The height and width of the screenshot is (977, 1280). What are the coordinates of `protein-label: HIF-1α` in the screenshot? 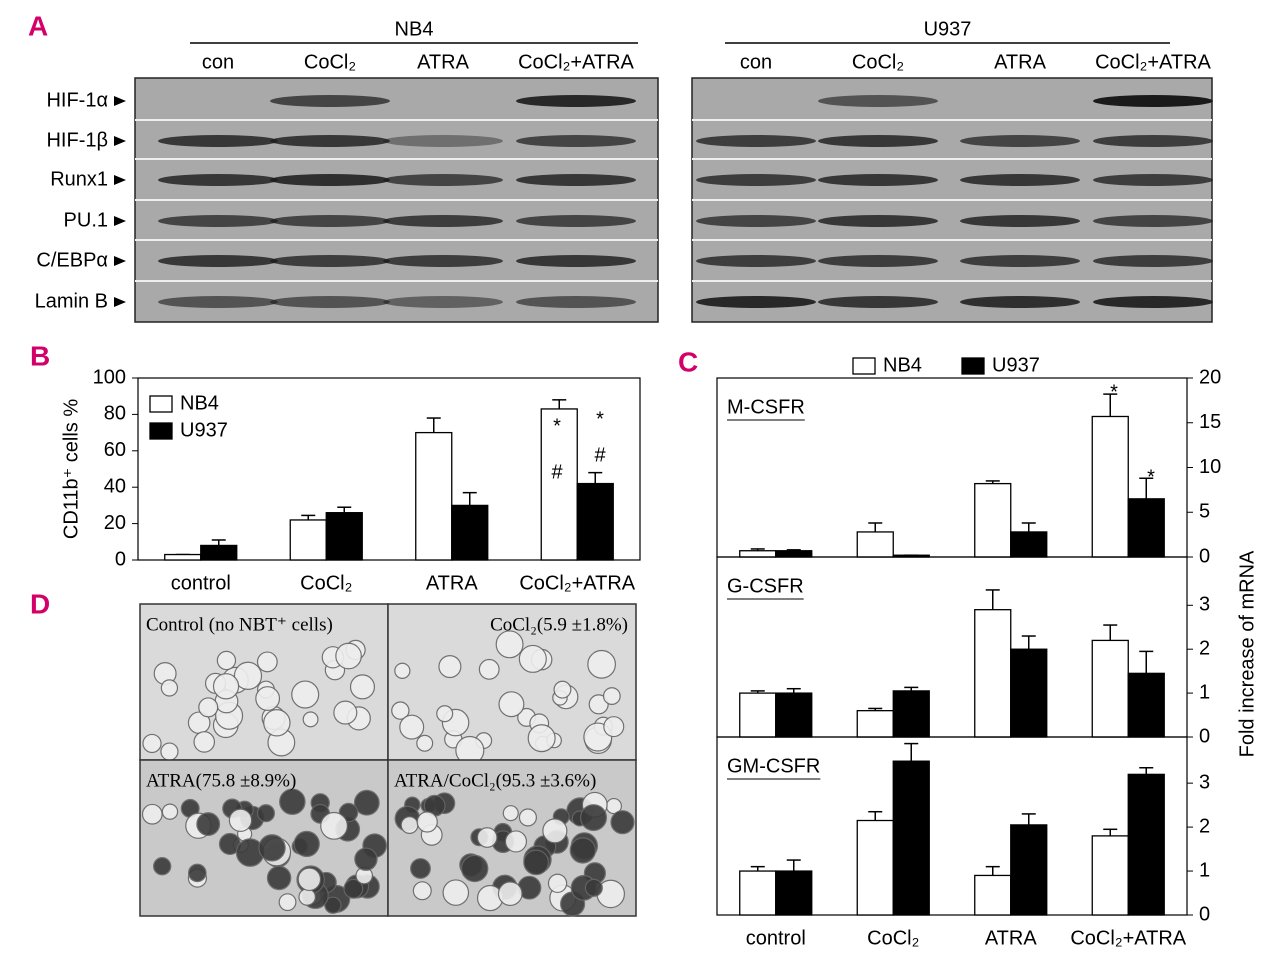 It's located at (77, 100).